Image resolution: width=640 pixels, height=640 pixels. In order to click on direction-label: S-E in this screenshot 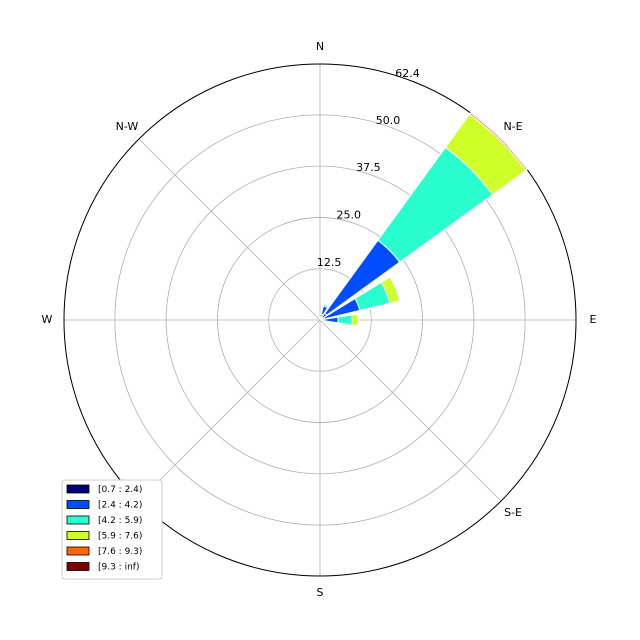, I will do `click(513, 512)`.